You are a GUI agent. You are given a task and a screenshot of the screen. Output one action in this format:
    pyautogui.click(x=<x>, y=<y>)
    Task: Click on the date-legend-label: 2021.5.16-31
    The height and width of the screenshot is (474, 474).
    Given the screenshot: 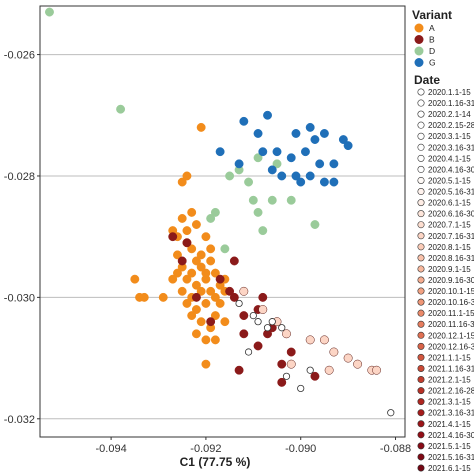 What is the action you would take?
    pyautogui.click(x=451, y=457)
    